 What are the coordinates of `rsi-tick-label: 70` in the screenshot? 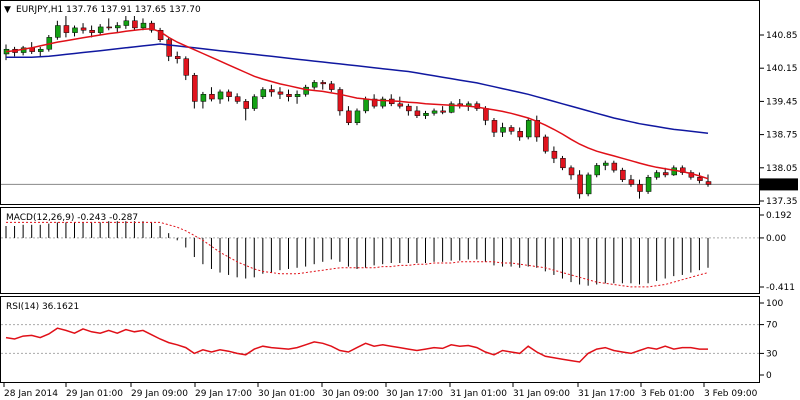 It's located at (772, 326).